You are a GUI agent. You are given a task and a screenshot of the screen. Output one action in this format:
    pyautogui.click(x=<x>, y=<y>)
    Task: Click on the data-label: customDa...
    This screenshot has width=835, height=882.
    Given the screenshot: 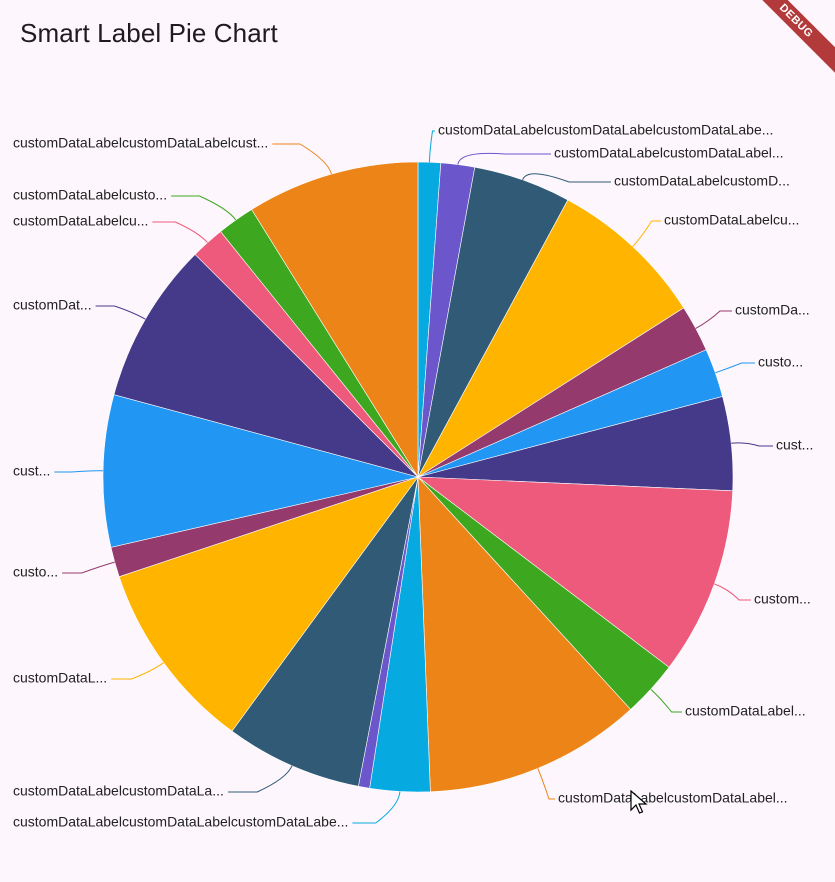 What is the action you would take?
    pyautogui.click(x=772, y=310)
    